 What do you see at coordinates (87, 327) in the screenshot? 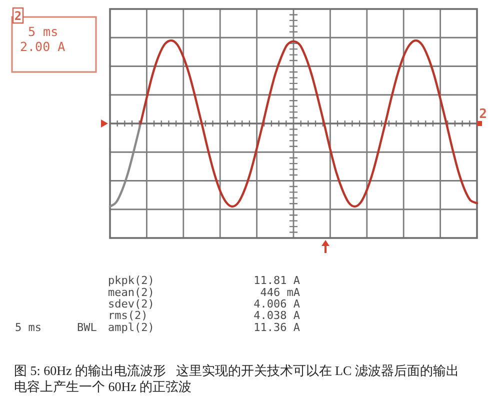
I see `text: BWL` at bounding box center [87, 327].